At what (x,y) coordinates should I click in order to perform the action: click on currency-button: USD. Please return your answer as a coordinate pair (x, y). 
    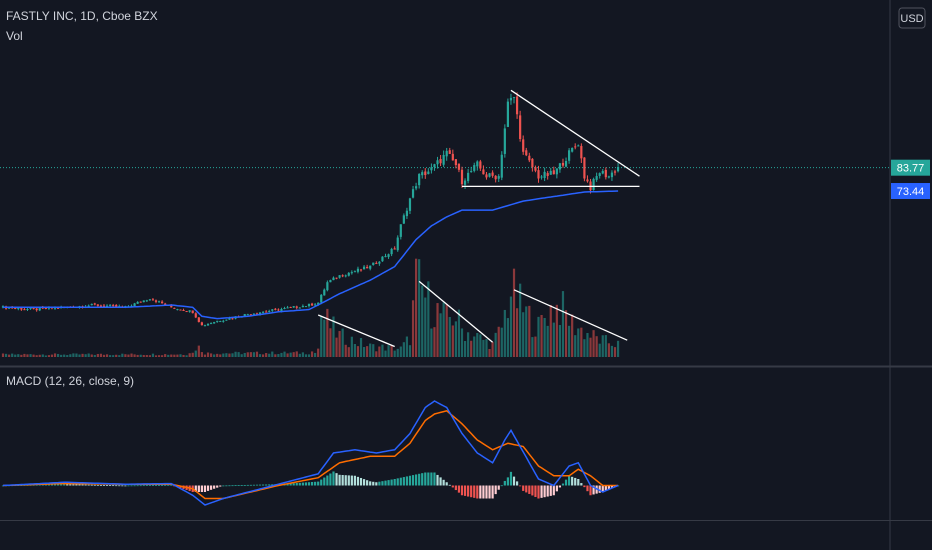
    Looking at the image, I should click on (912, 18).